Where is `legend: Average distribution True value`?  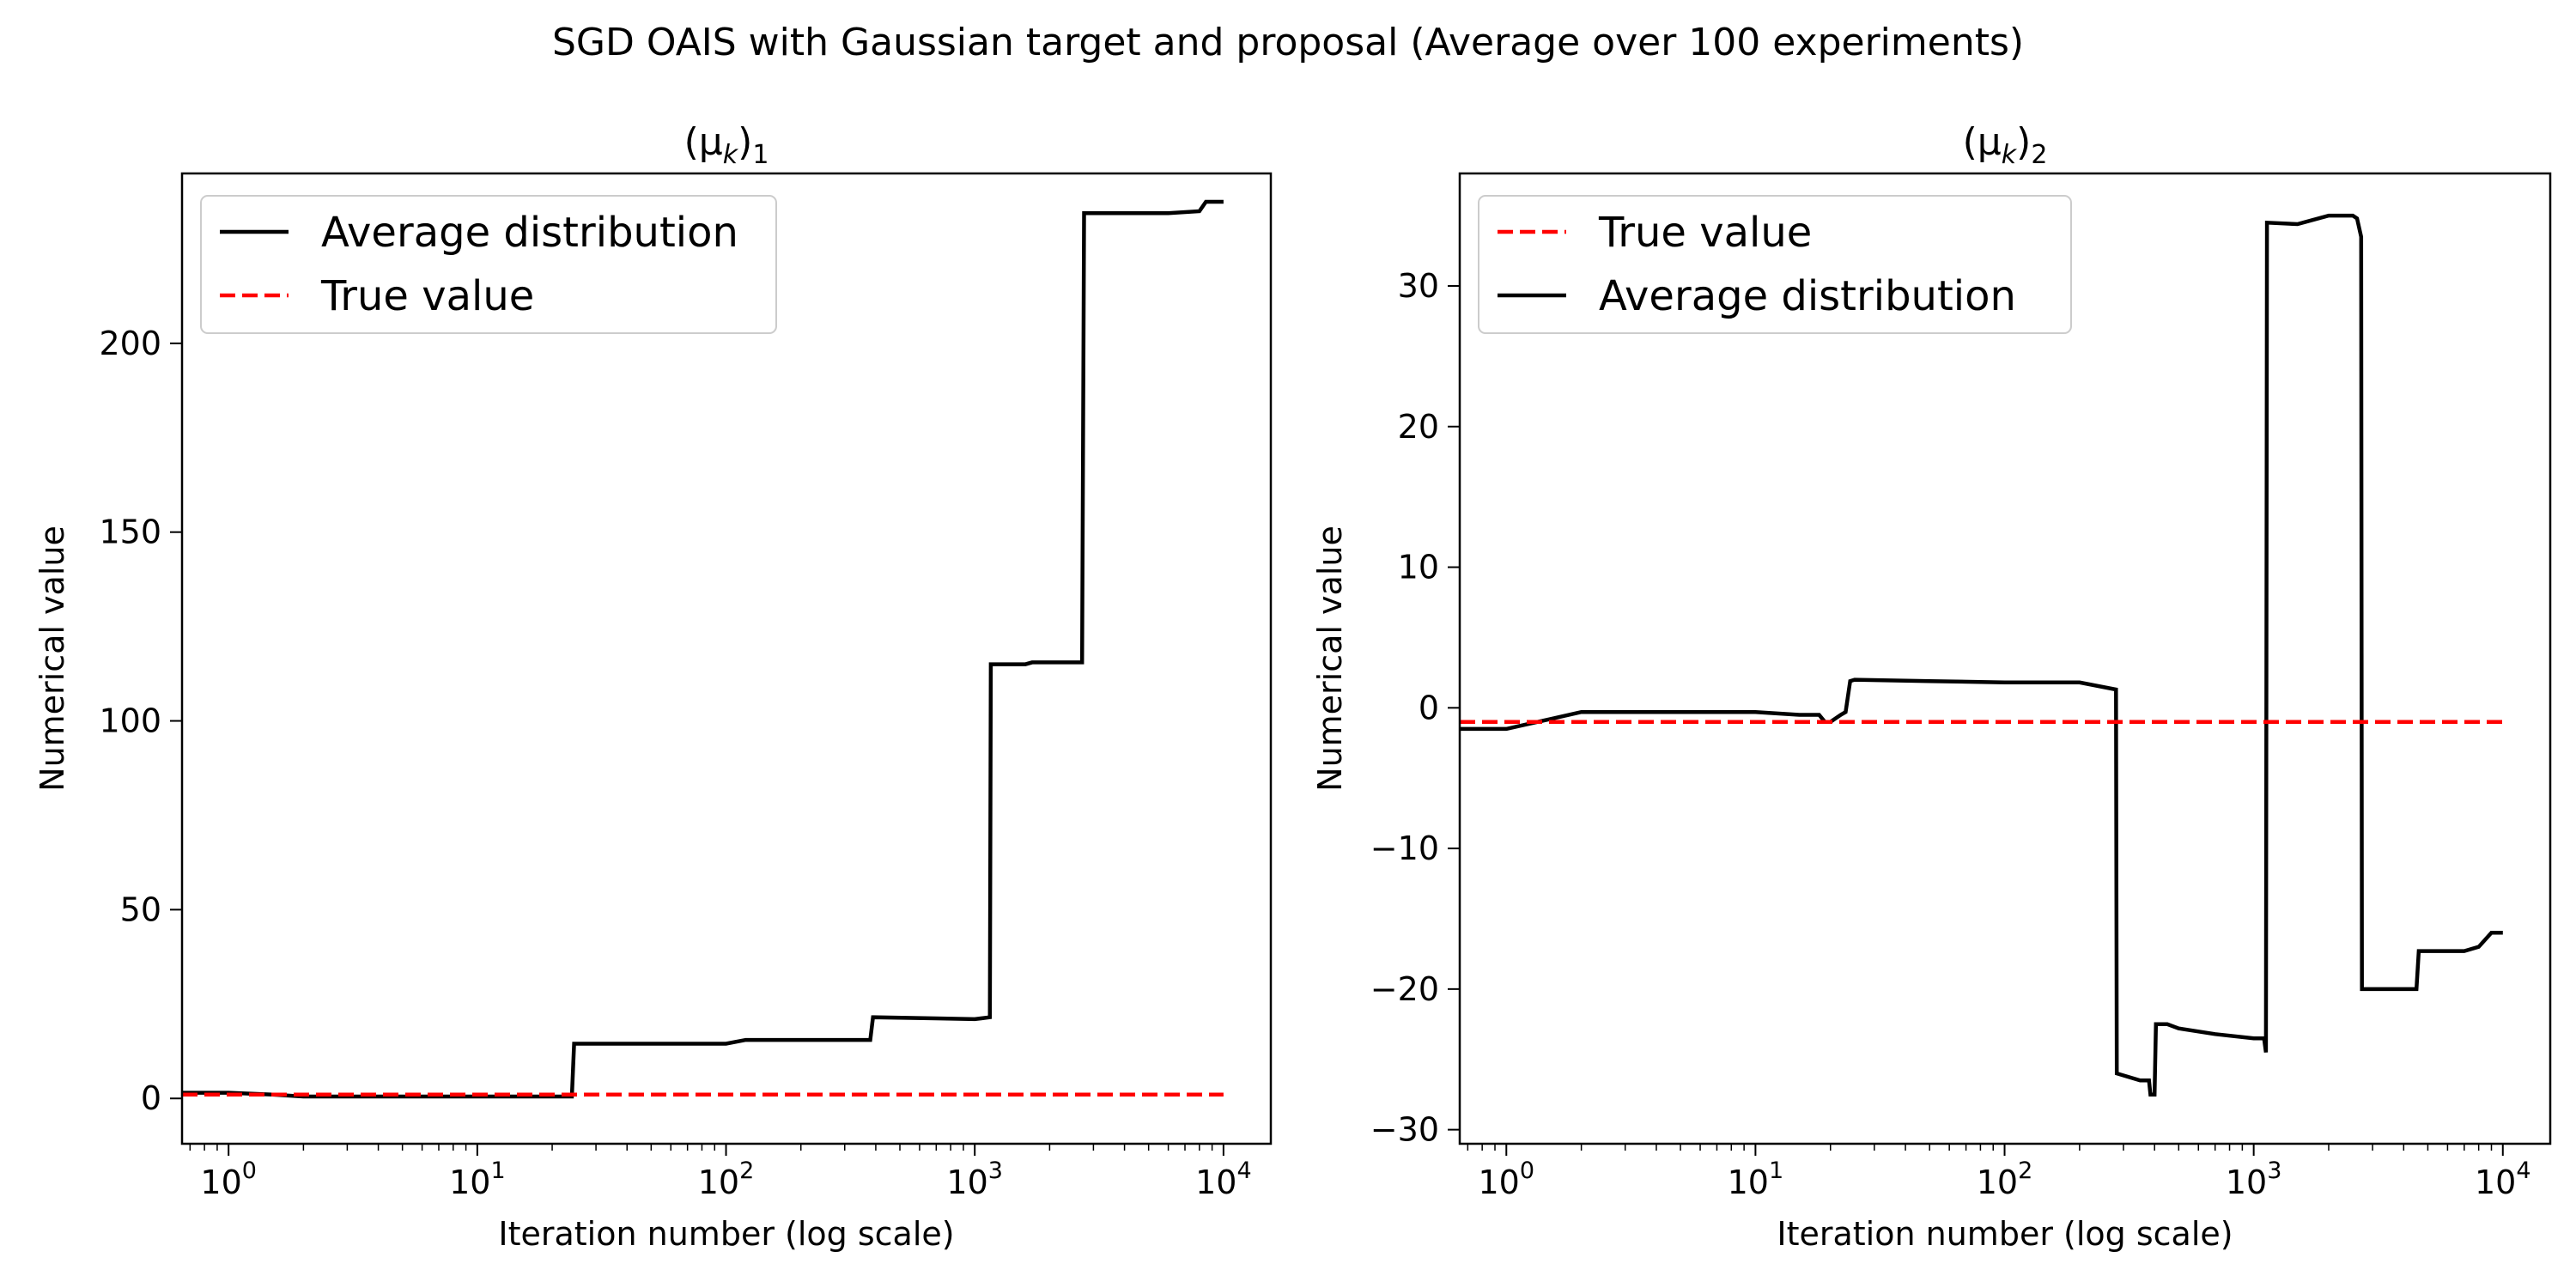
legend: Average distribution True value is located at coordinates (488, 264).